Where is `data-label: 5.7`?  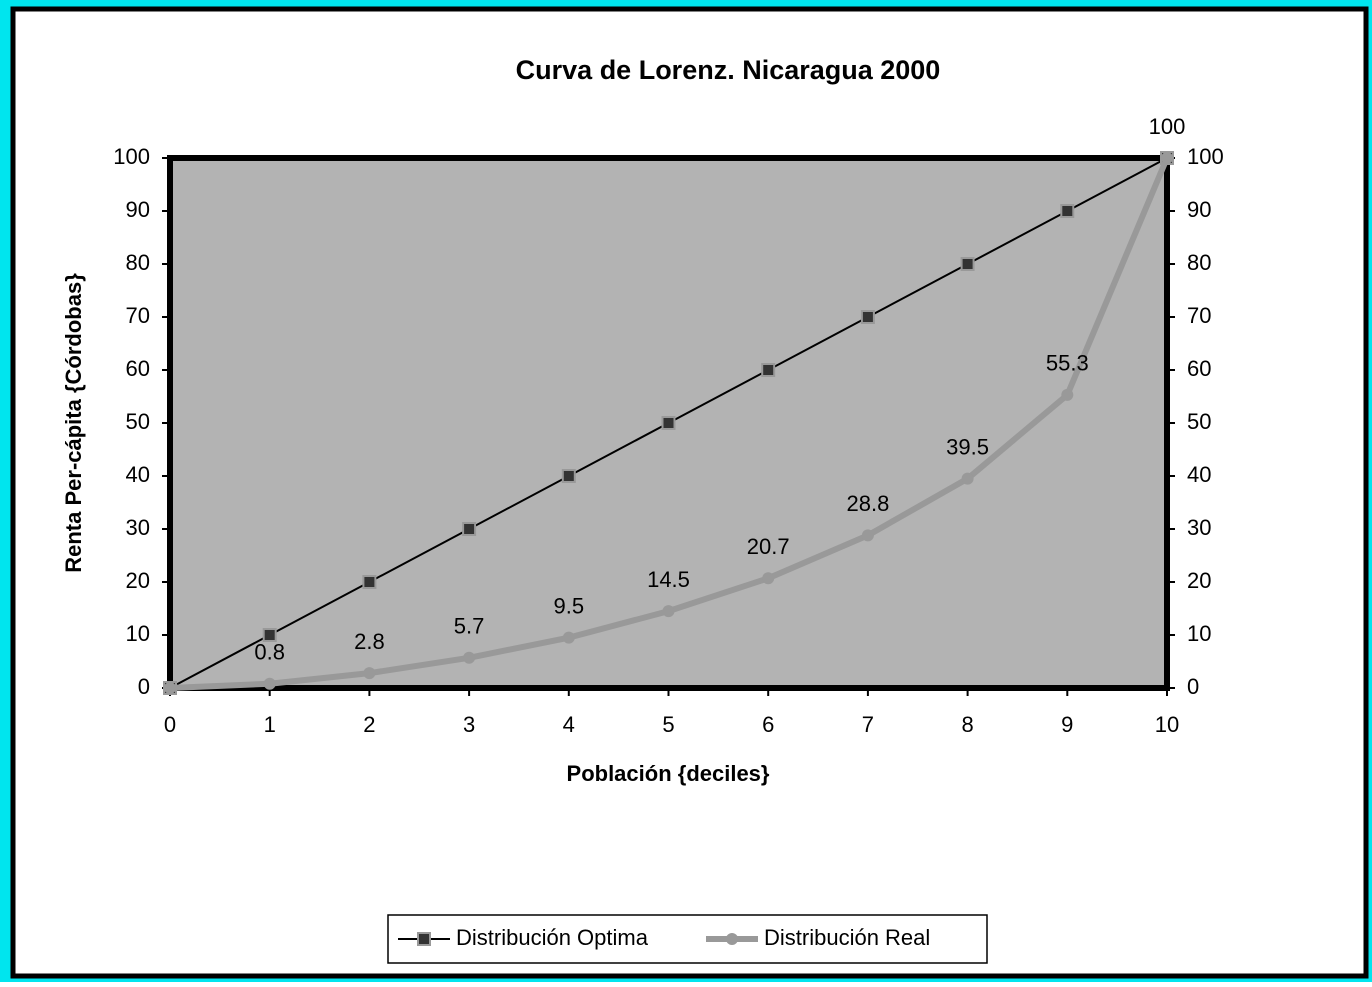
data-label: 5.7 is located at coordinates (469, 626).